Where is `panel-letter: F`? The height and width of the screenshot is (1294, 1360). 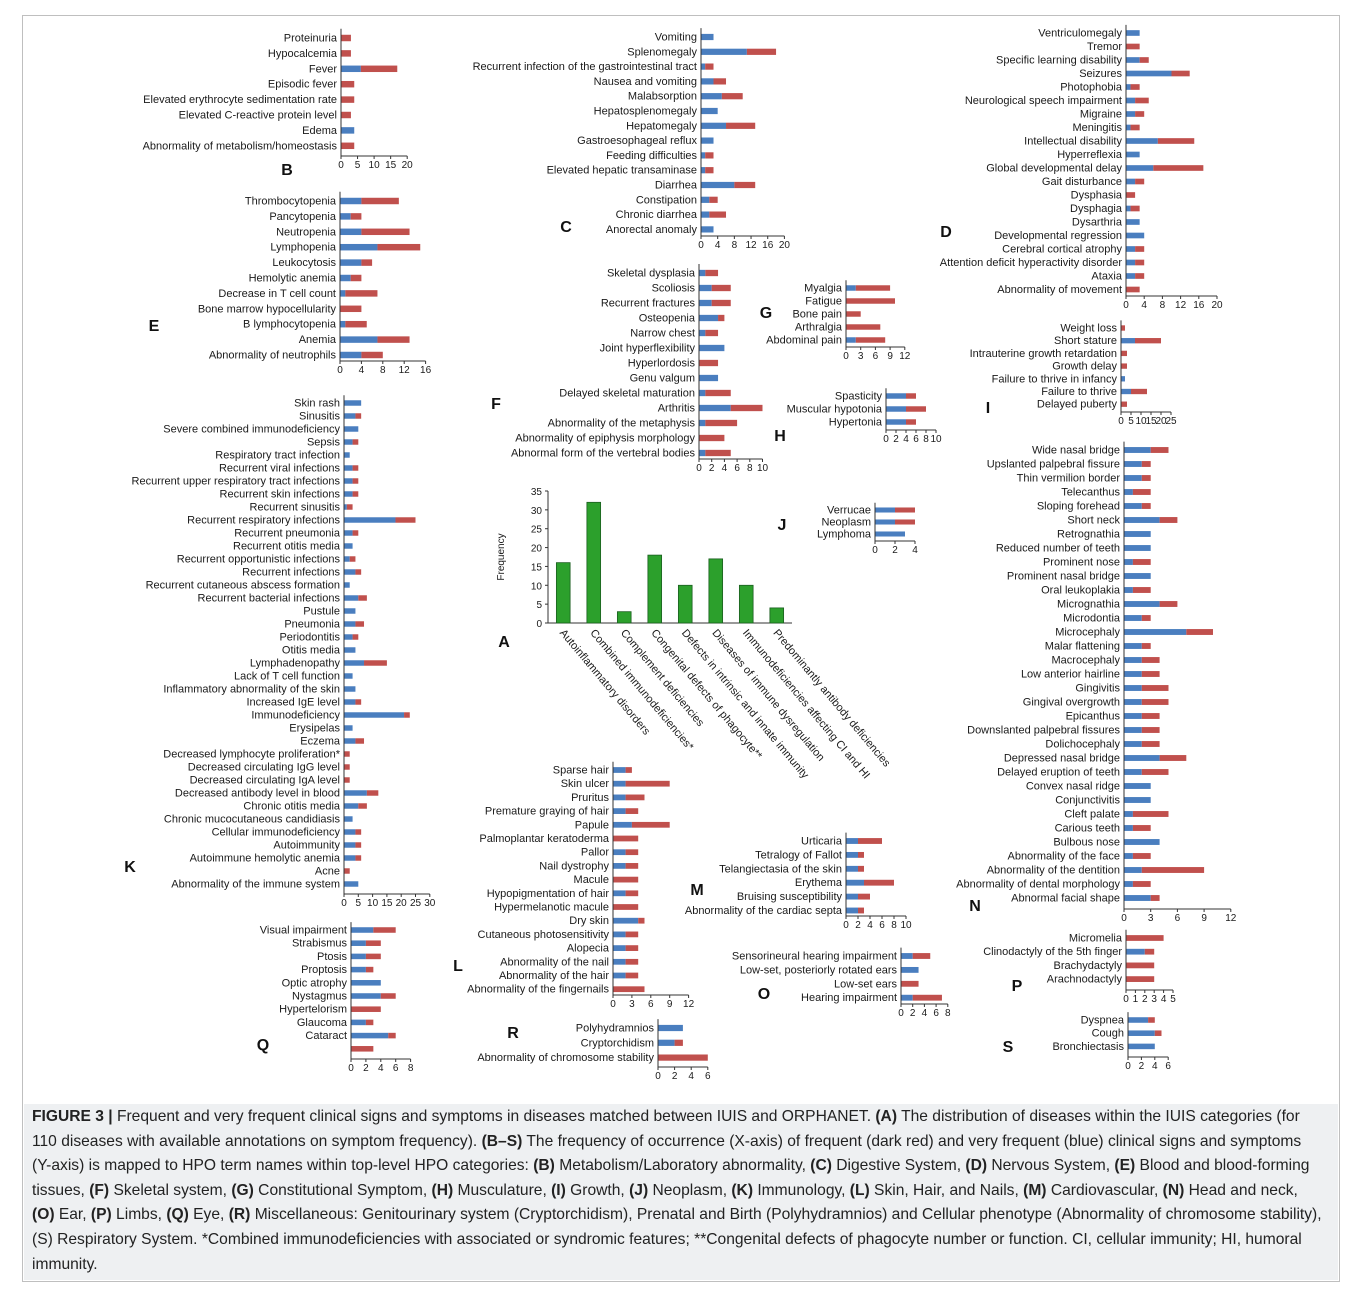
panel-letter: F is located at coordinates (496, 404).